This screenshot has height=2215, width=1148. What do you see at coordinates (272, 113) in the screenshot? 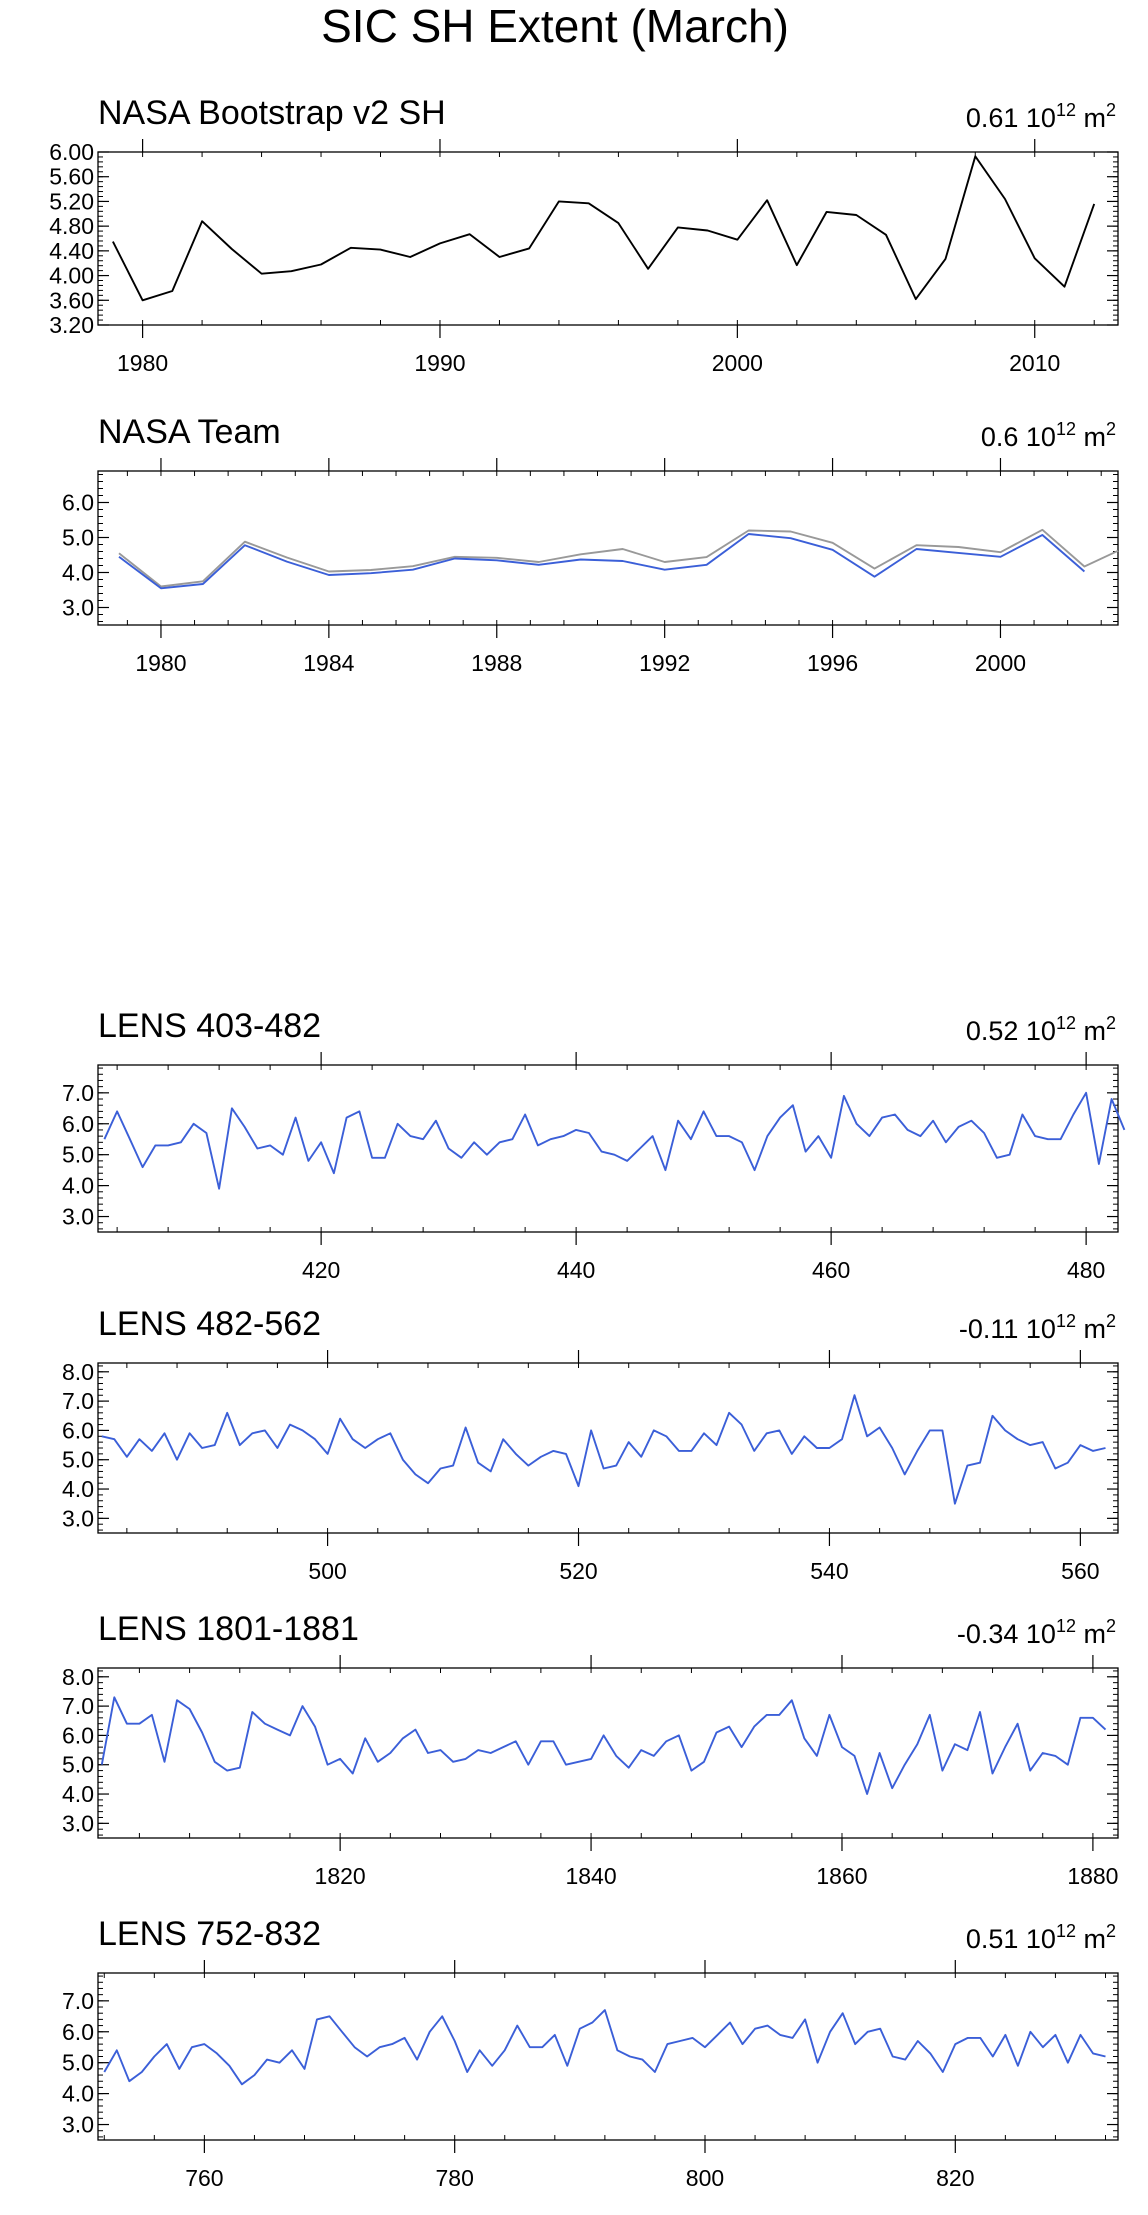
I see `panel-title: NASA Bootstrap v2 SH` at bounding box center [272, 113].